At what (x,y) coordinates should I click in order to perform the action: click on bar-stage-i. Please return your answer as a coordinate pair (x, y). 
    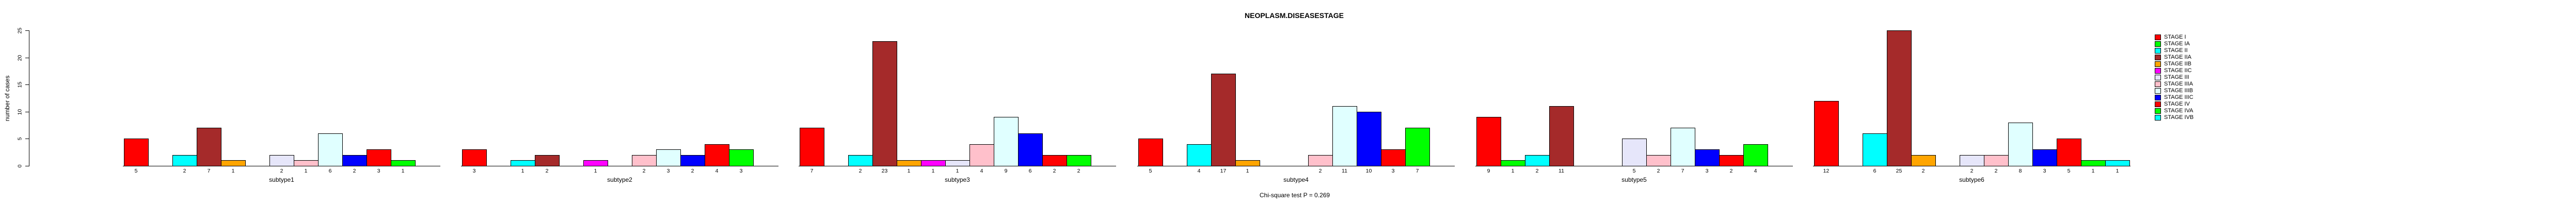
    Looking at the image, I should click on (1150, 152).